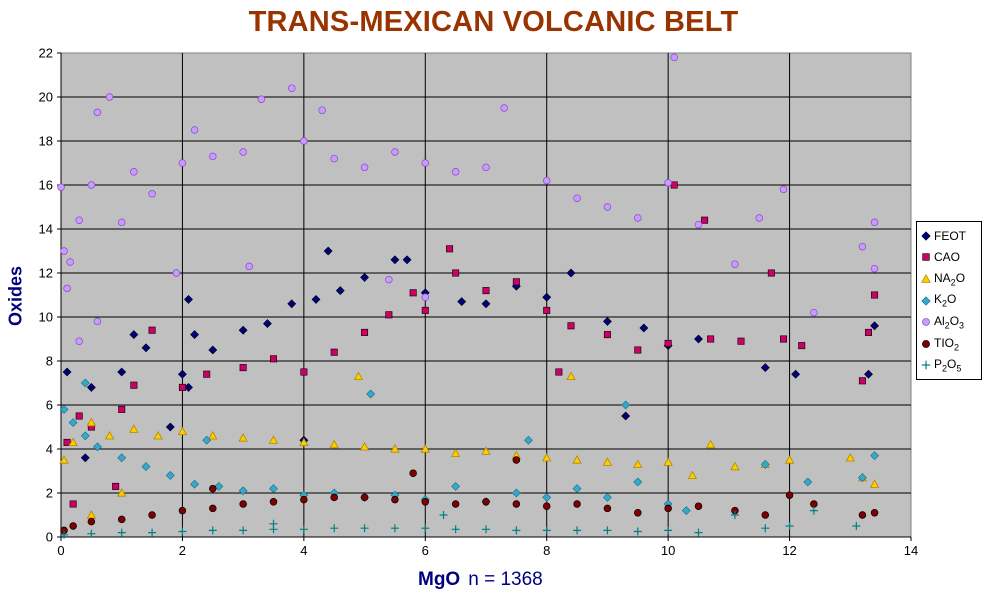 Image resolution: width=987 pixels, height=598 pixels. I want to click on legend-marker-feot, so click(926, 236).